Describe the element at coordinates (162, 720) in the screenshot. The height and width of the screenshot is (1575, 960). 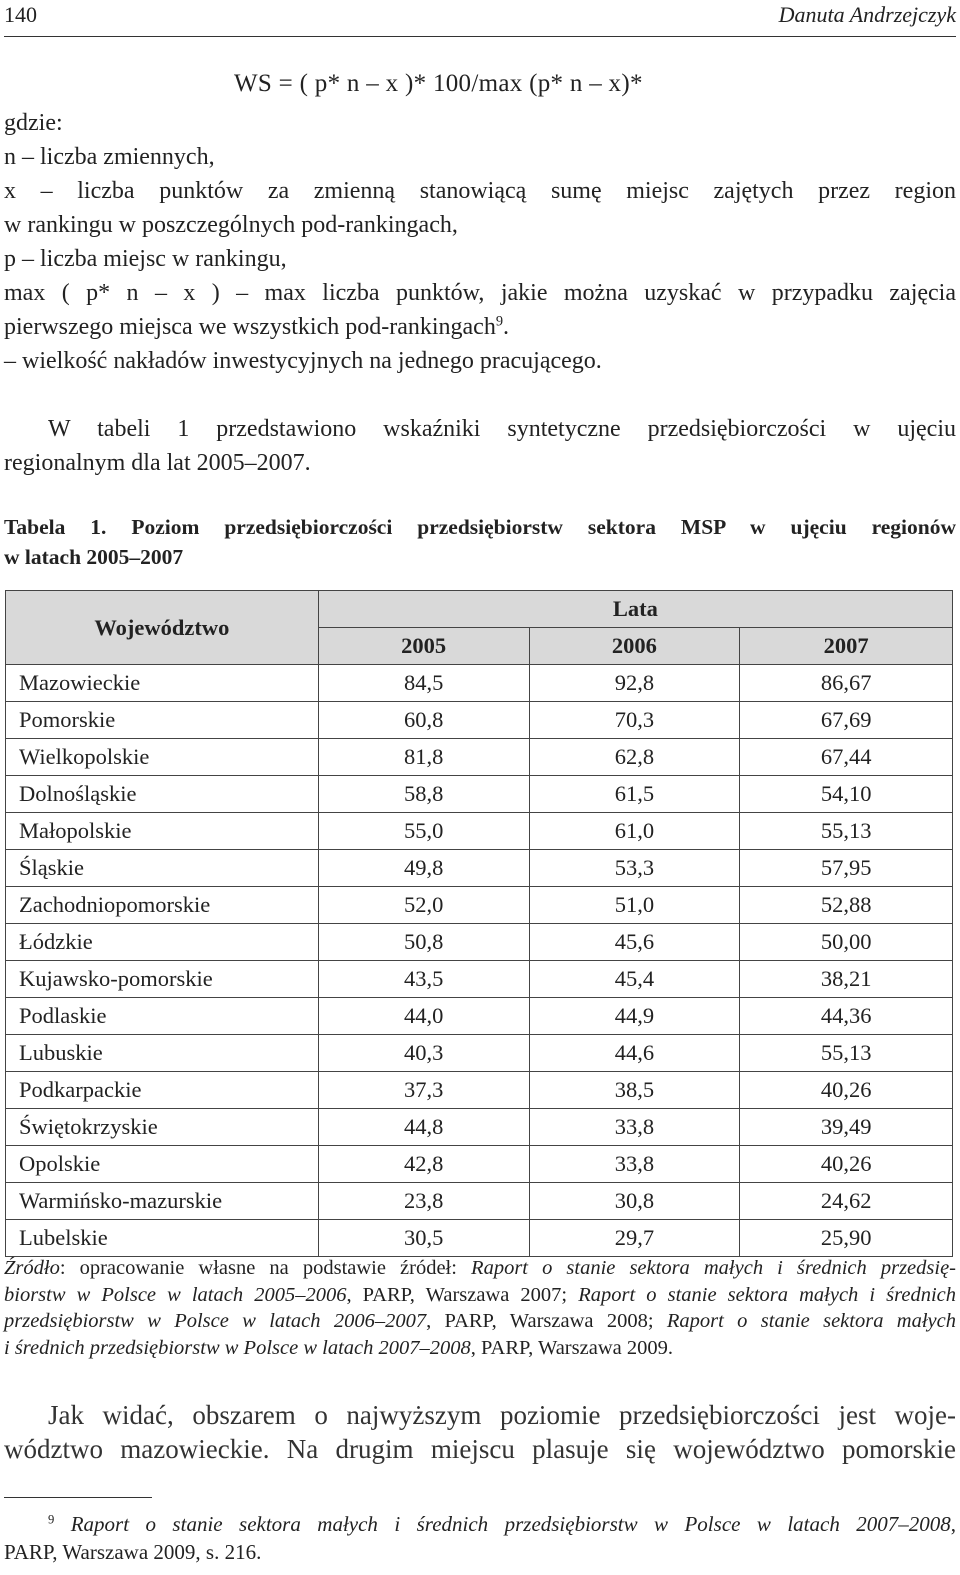
I see `region-cell: Pomorskie` at that location.